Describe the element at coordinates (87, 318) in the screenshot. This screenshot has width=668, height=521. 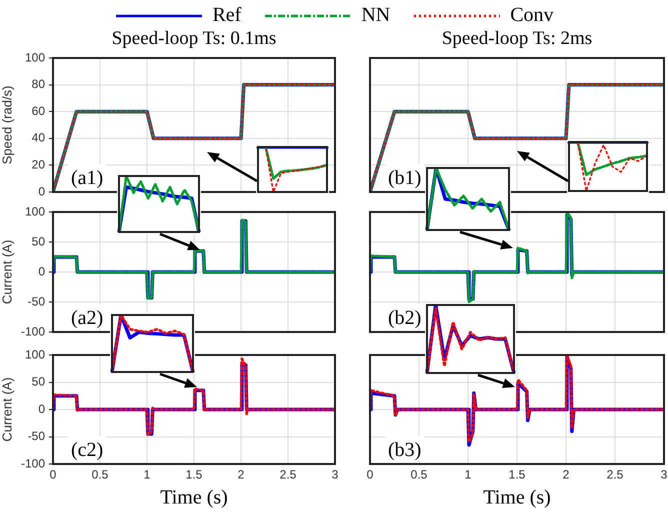
I see `annotation: (a2)` at that location.